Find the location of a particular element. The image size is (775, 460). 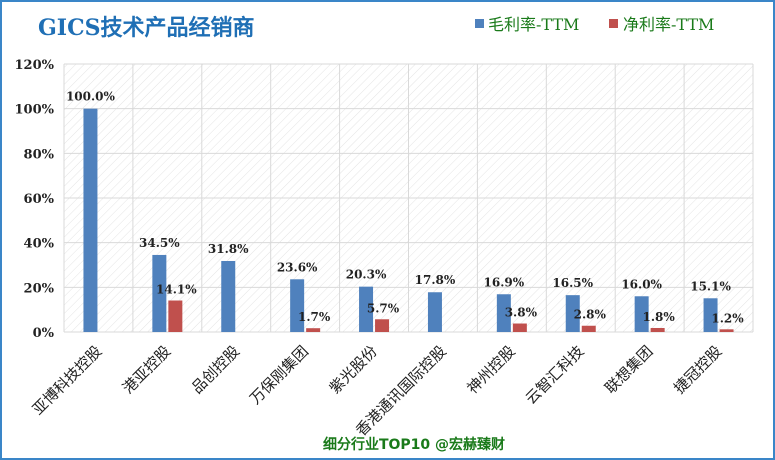

data-label-net: 1.8% is located at coordinates (659, 317).